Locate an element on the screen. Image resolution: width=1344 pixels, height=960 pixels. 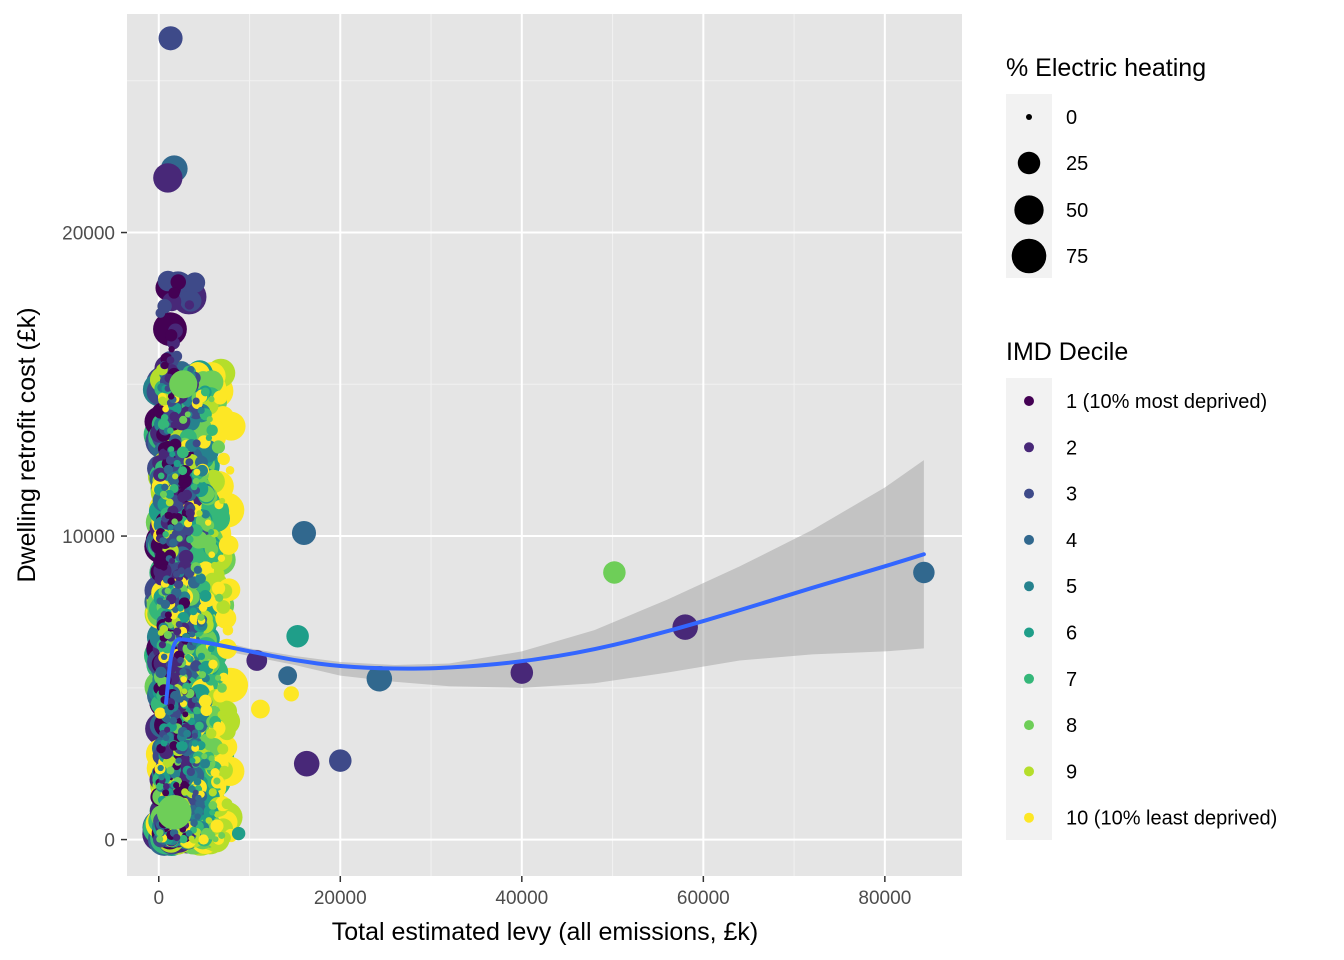
size-legend-label: 0 is located at coordinates (1071, 118).